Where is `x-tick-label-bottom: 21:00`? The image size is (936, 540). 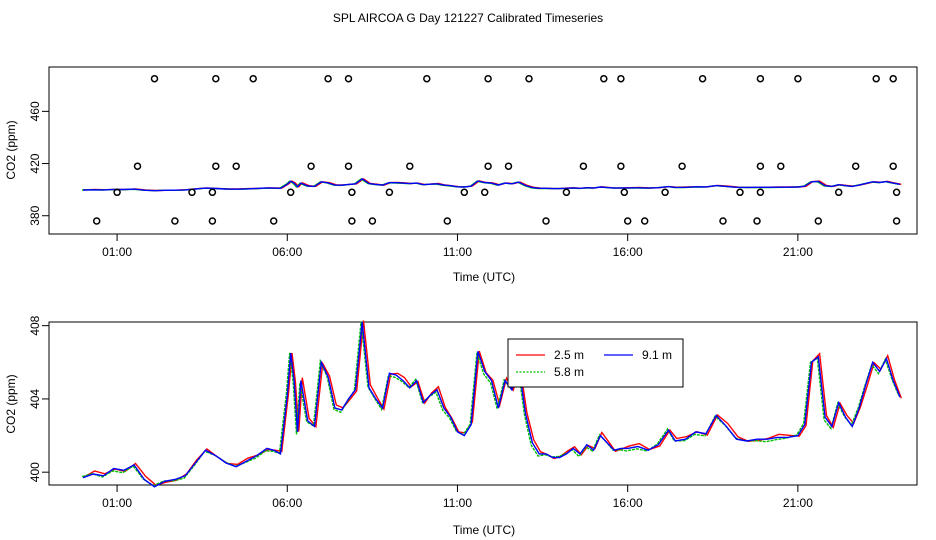 x-tick-label-bottom: 21:00 is located at coordinates (798, 503).